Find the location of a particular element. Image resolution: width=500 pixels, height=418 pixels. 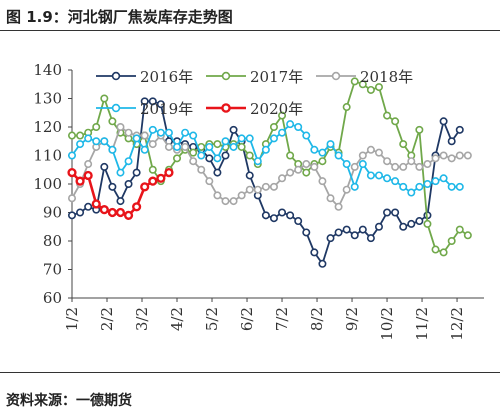

legend-item: 2017年 is located at coordinates (254, 77).